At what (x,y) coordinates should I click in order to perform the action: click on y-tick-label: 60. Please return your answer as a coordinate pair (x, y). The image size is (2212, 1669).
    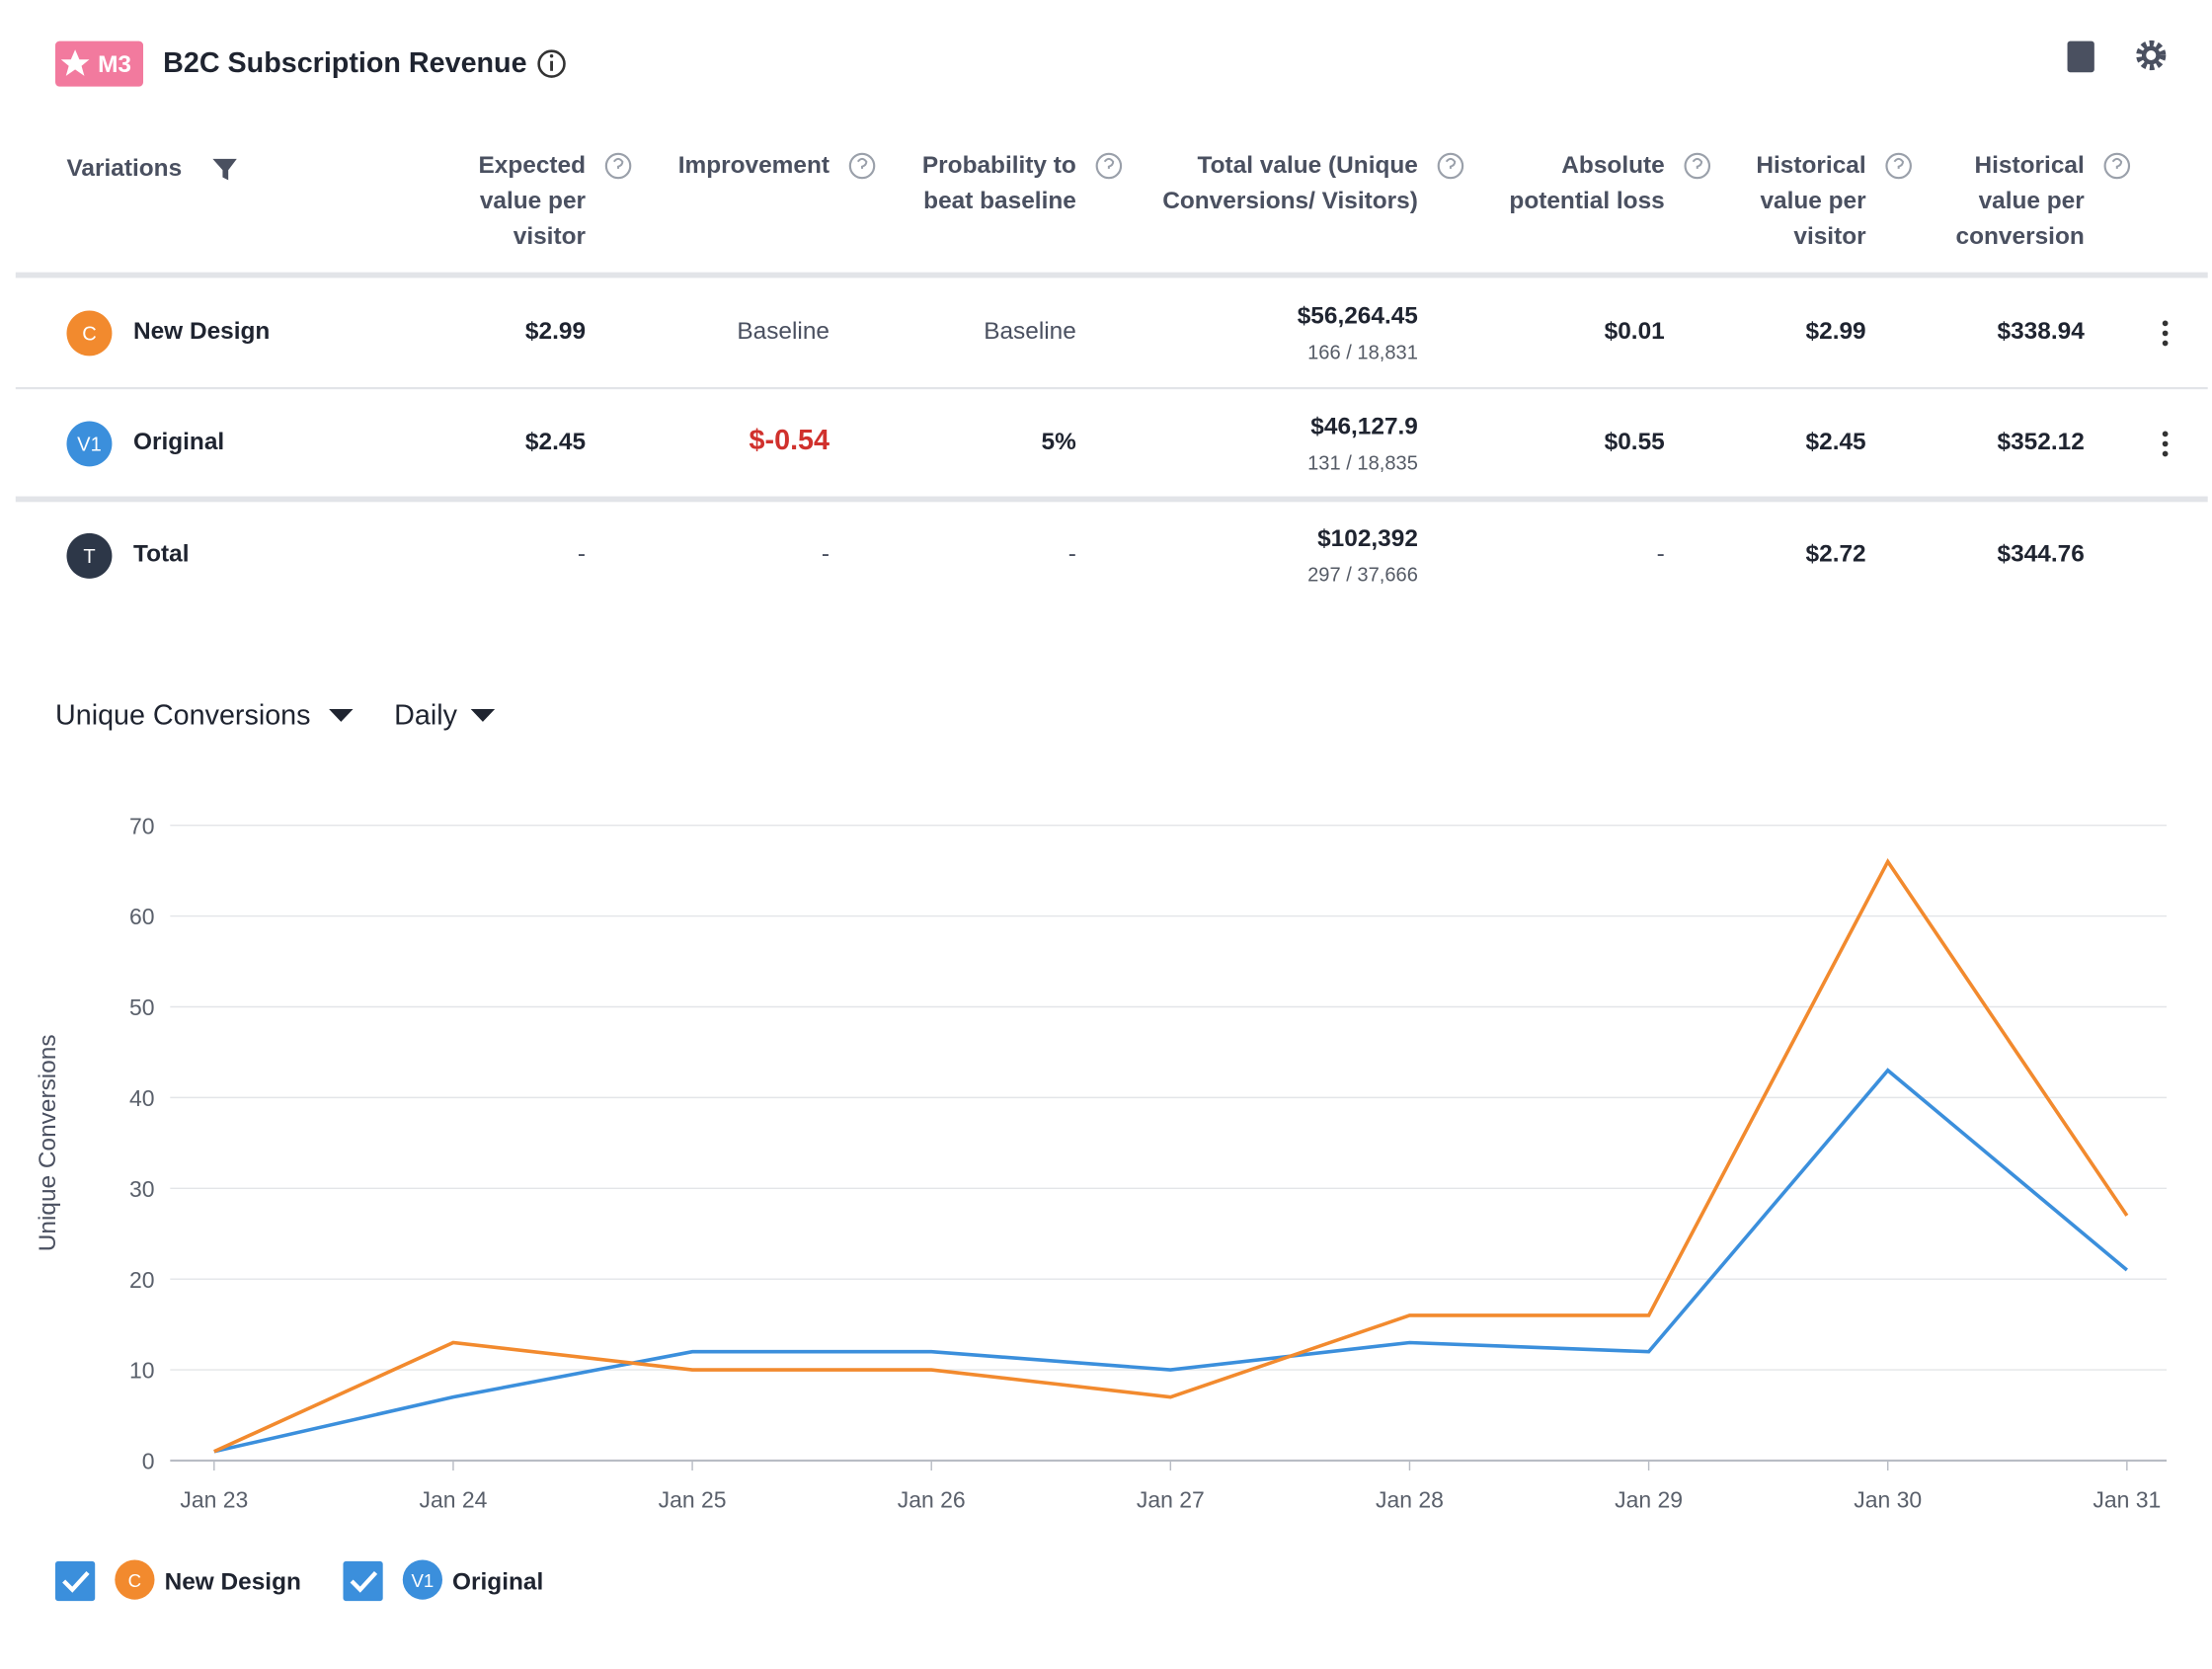
    Looking at the image, I should click on (142, 916).